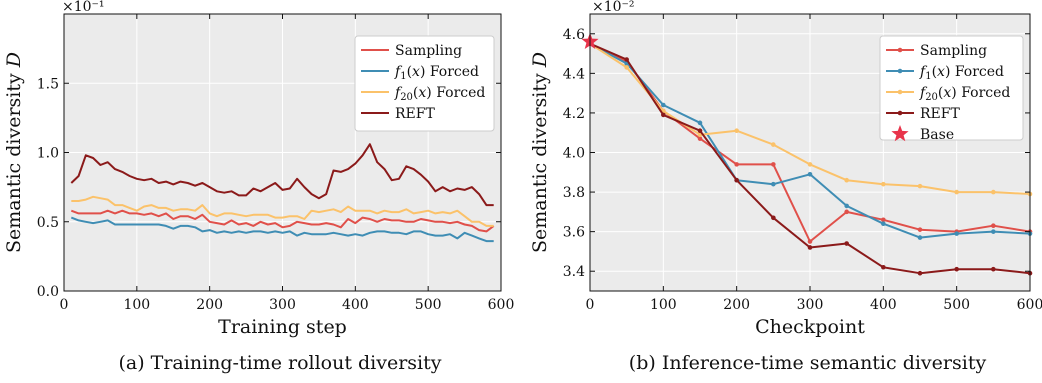 The width and height of the screenshot is (1042, 383). What do you see at coordinates (574, 35) in the screenshot?
I see `y-tick-label-b: 4.6` at bounding box center [574, 35].